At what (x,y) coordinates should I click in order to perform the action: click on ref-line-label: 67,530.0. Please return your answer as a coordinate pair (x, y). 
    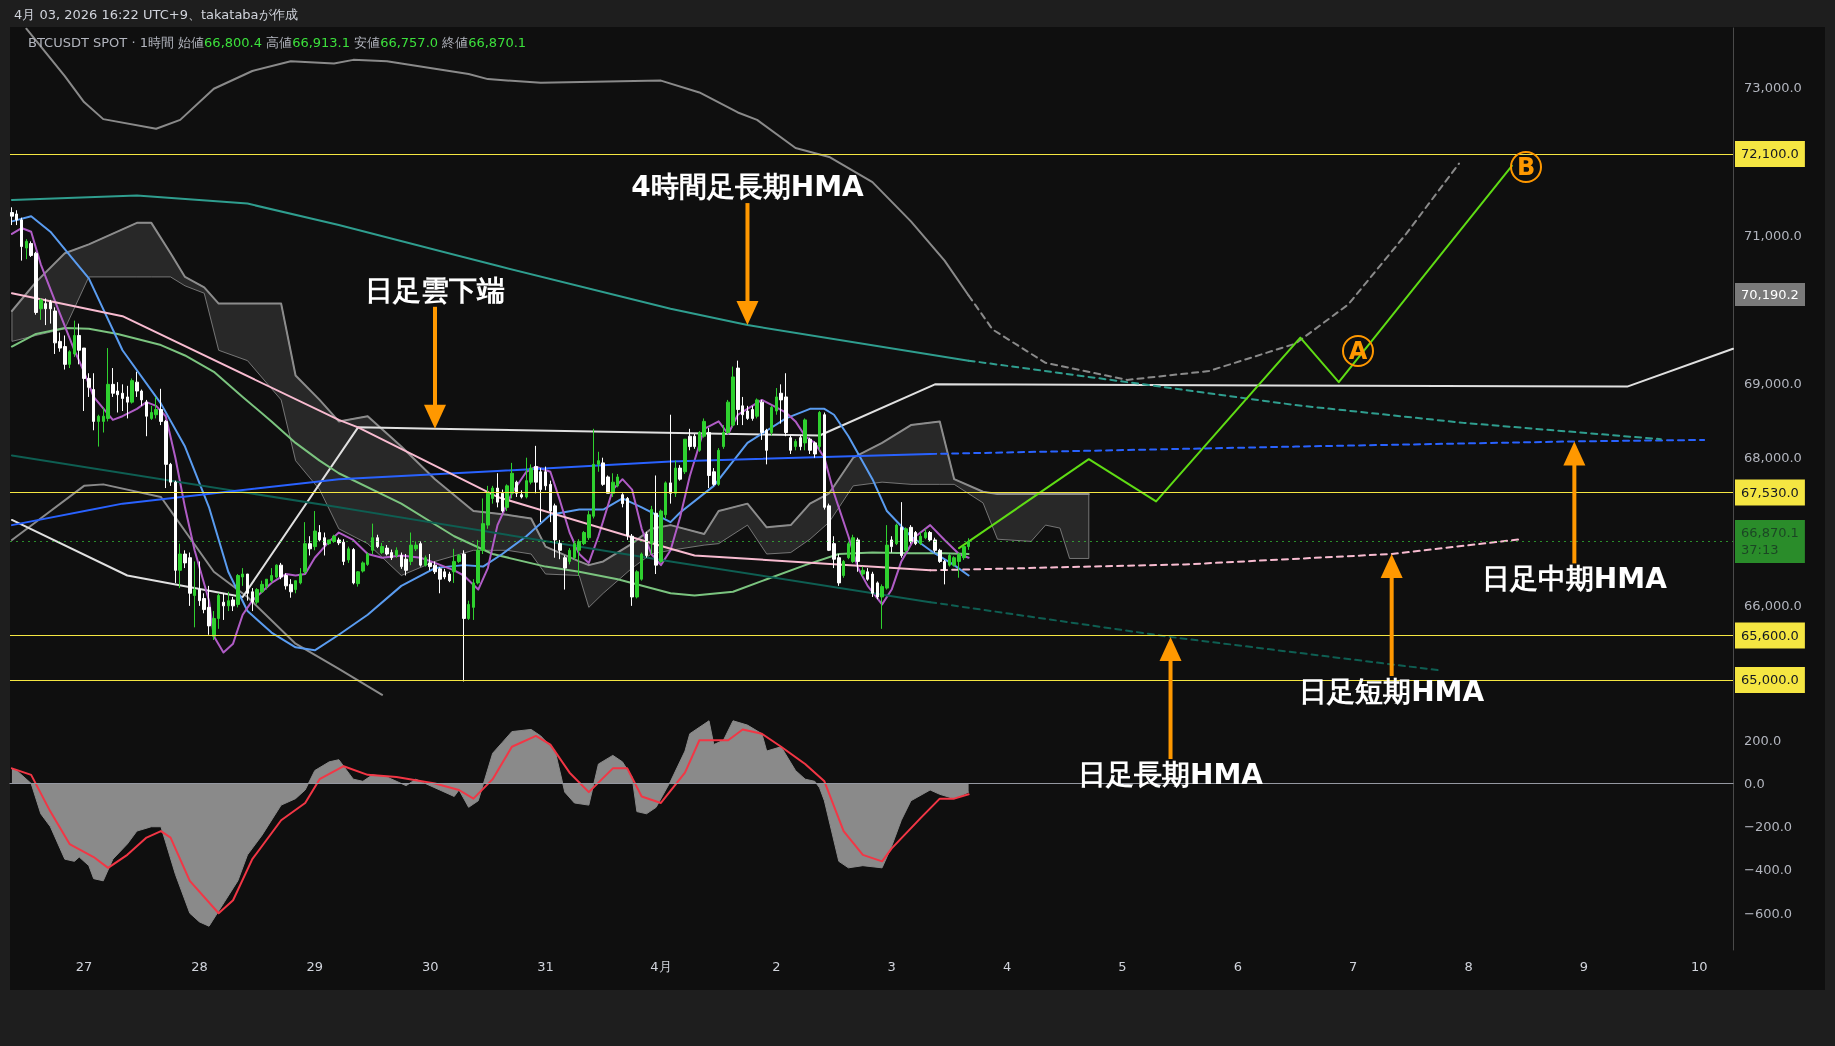
    Looking at the image, I should click on (1770, 493).